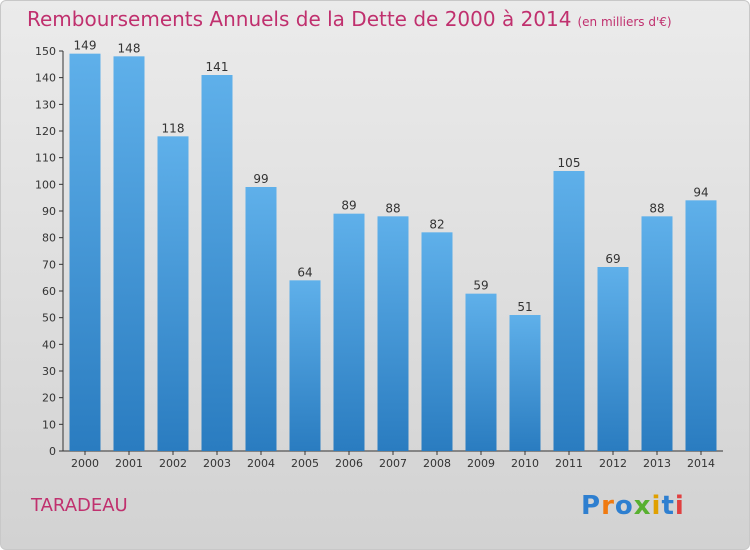  Describe the element at coordinates (49, 238) in the screenshot. I see `y-tick-label: 80` at that location.